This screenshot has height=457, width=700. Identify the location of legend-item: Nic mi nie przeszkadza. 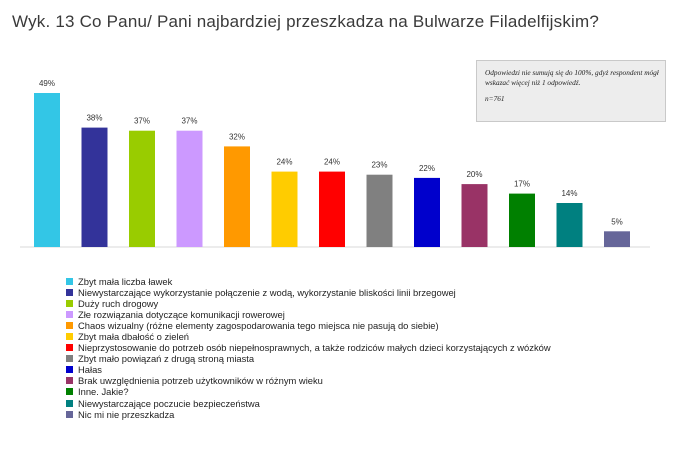
(308, 414).